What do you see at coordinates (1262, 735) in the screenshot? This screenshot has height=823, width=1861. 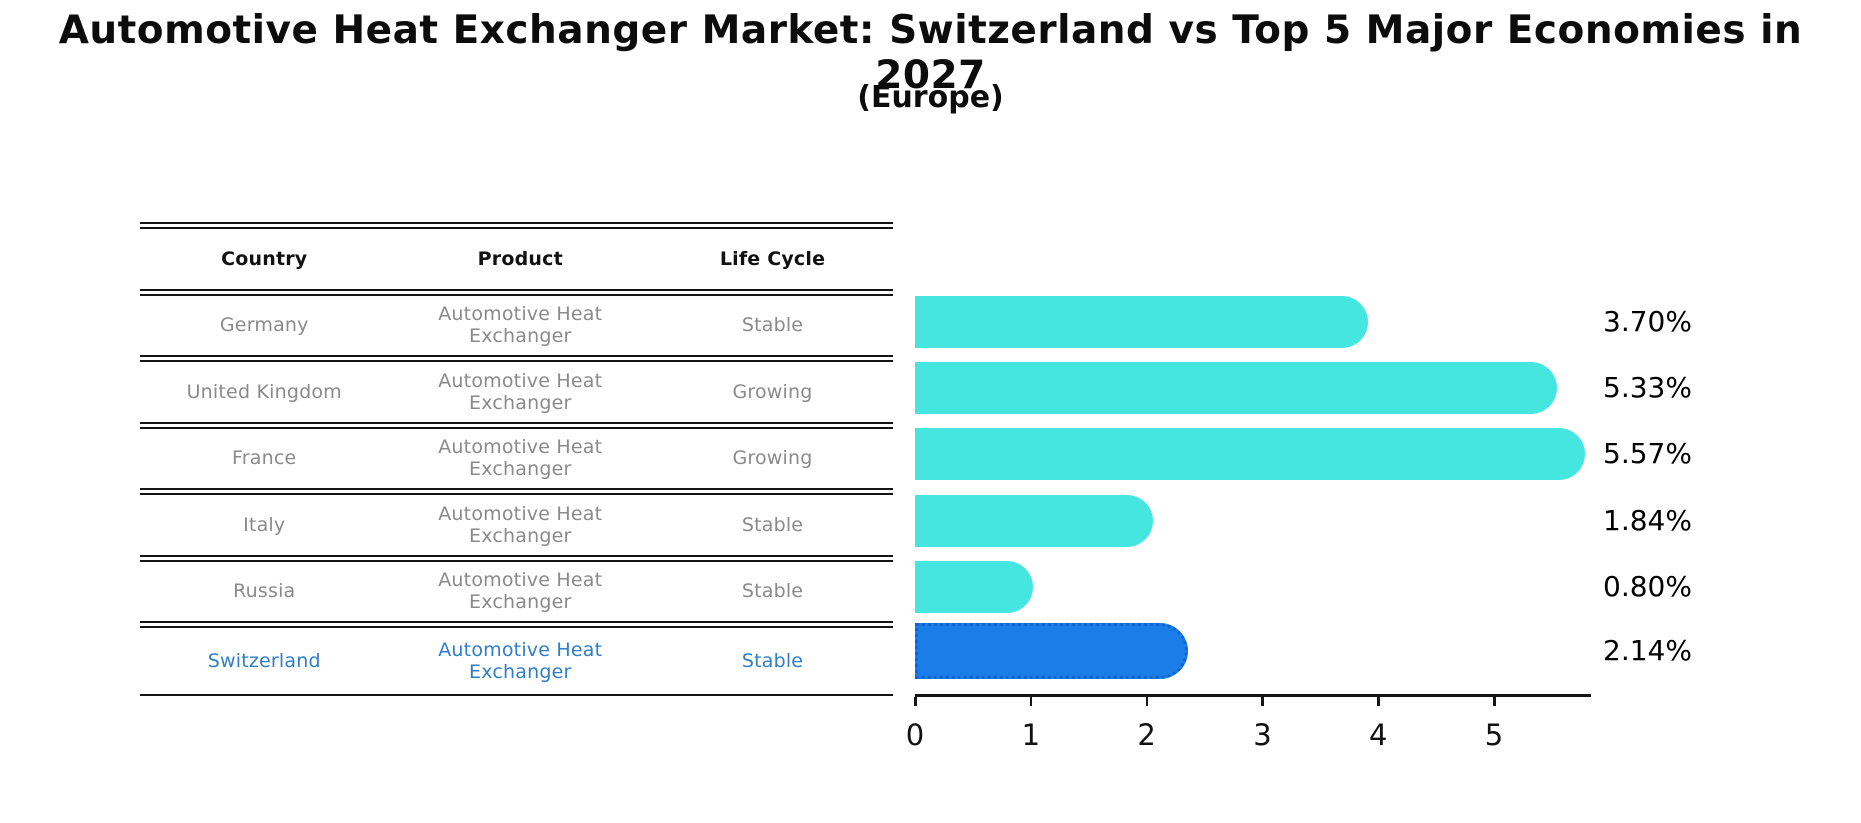 I see `x-tick-label: 3` at bounding box center [1262, 735].